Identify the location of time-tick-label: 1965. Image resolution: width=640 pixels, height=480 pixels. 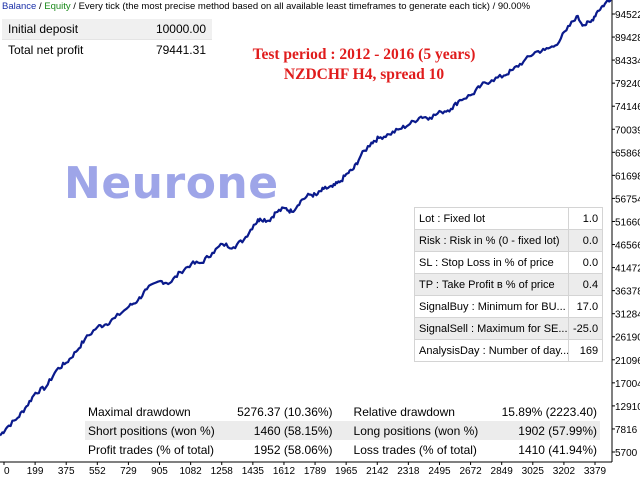
(346, 471).